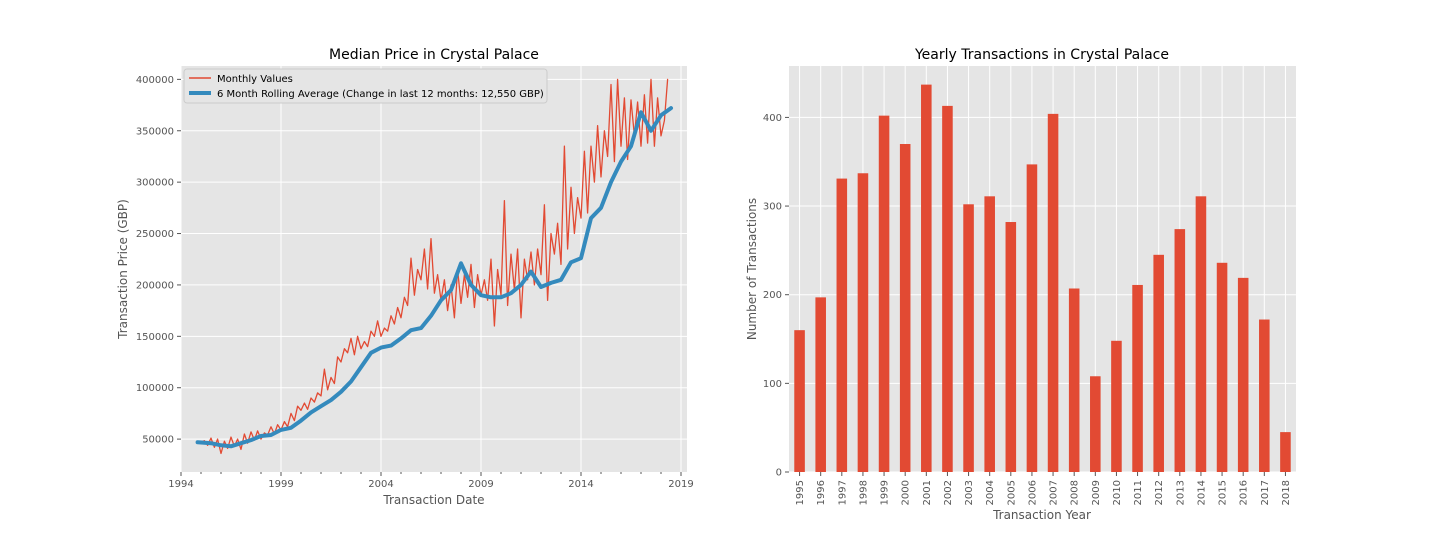 This screenshot has width=1440, height=540. What do you see at coordinates (155, 80) in the screenshot?
I see `line-chart-y-tick-label: 400000` at bounding box center [155, 80].